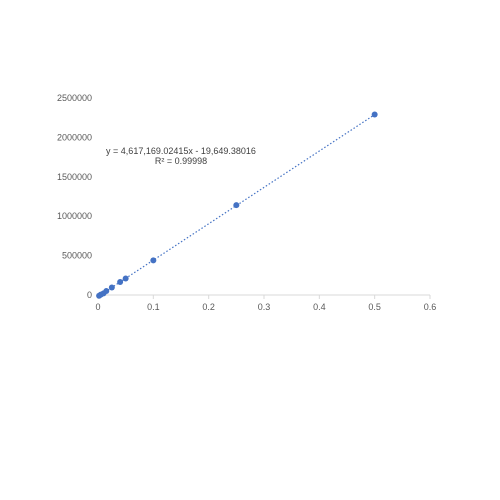  Describe the element at coordinates (74, 177) in the screenshot. I see `y-tick-label: 1500000` at that location.